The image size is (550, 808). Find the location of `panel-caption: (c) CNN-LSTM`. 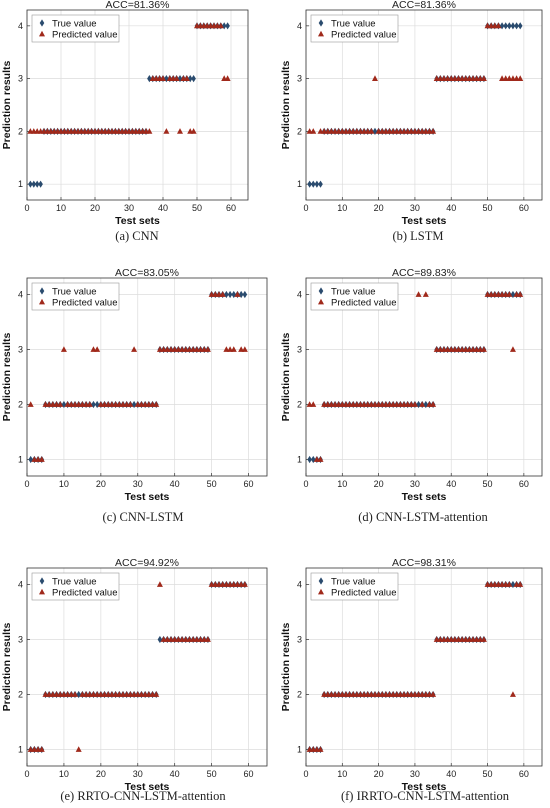

panel-caption: (c) CNN-LSTM is located at coordinates (143, 517).